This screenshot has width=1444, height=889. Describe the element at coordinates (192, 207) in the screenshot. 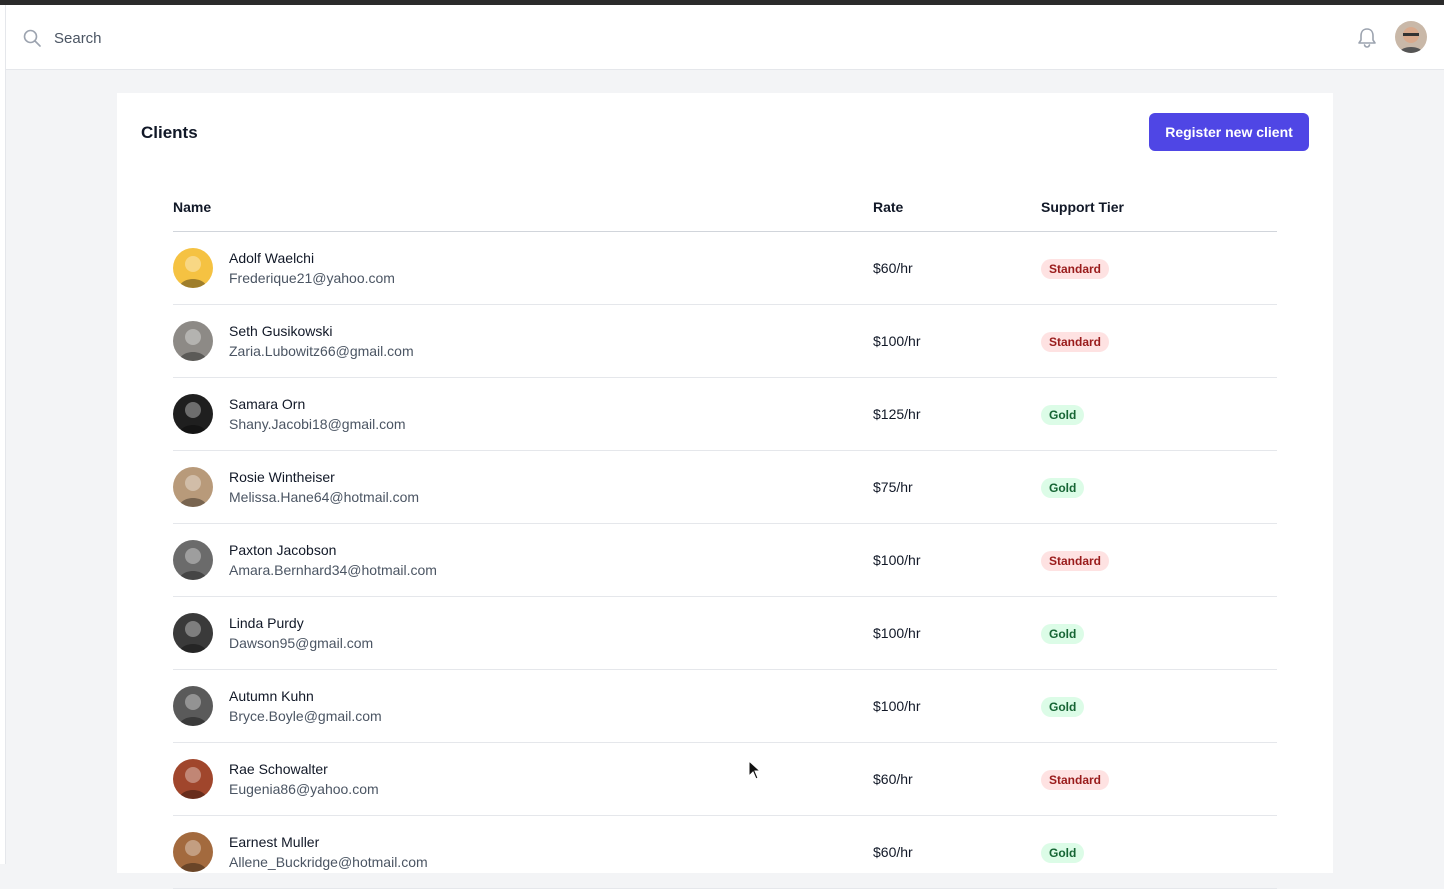

I see `column-header-name: Name` at that location.